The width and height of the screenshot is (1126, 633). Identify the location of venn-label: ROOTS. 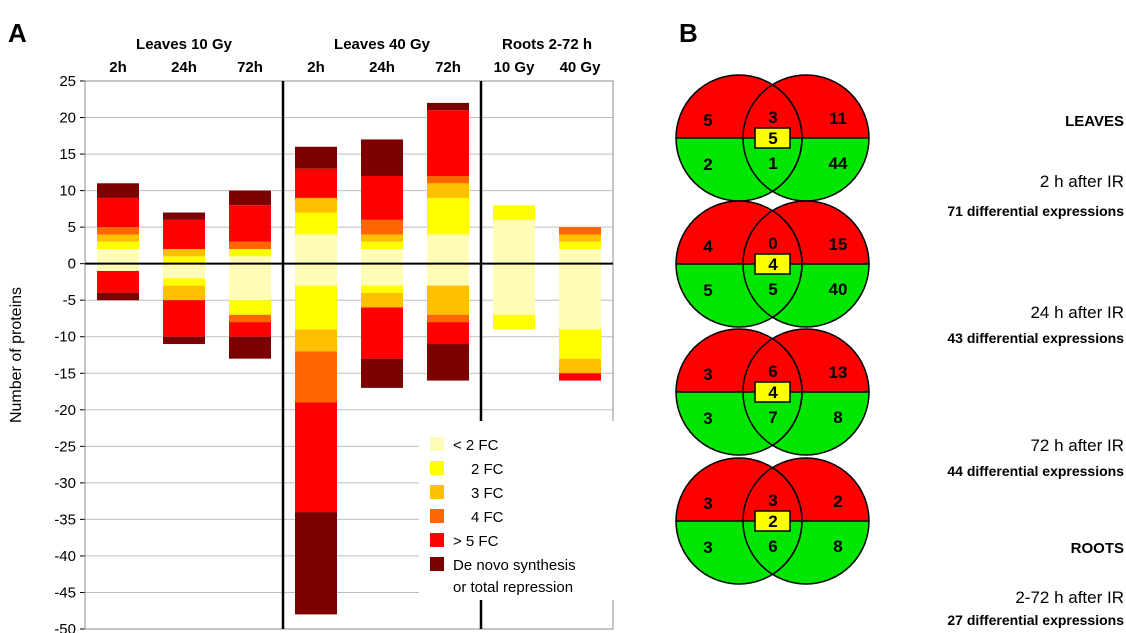
(1097, 548).